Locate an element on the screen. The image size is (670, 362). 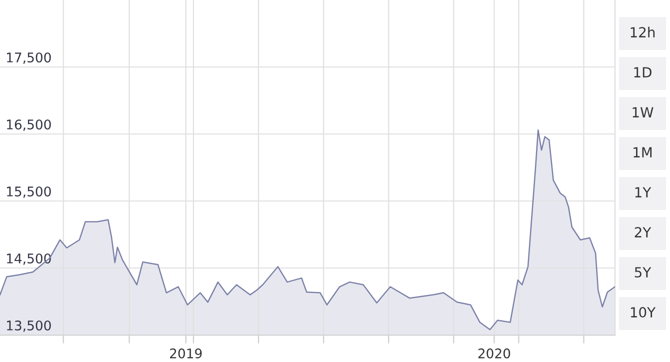
text: 2Y is located at coordinates (643, 232).